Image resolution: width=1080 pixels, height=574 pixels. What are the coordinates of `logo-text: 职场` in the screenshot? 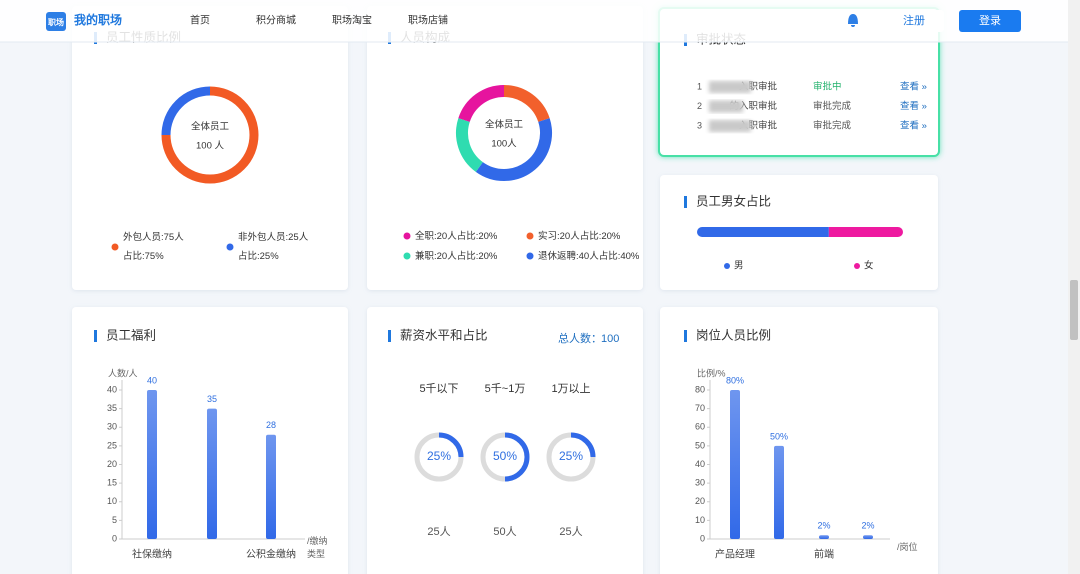 It's located at (56, 22).